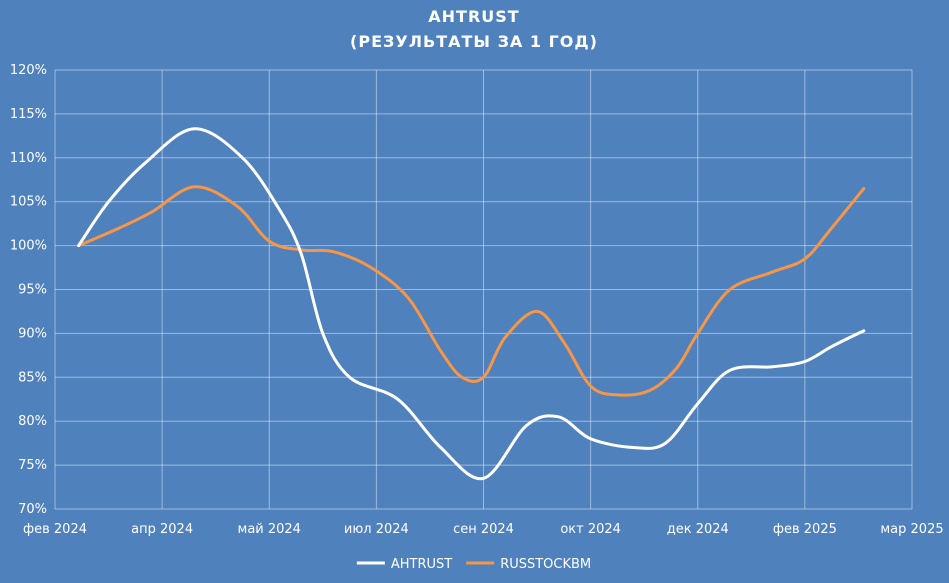  I want to click on x-tick-label: апр 2024, so click(162, 529).